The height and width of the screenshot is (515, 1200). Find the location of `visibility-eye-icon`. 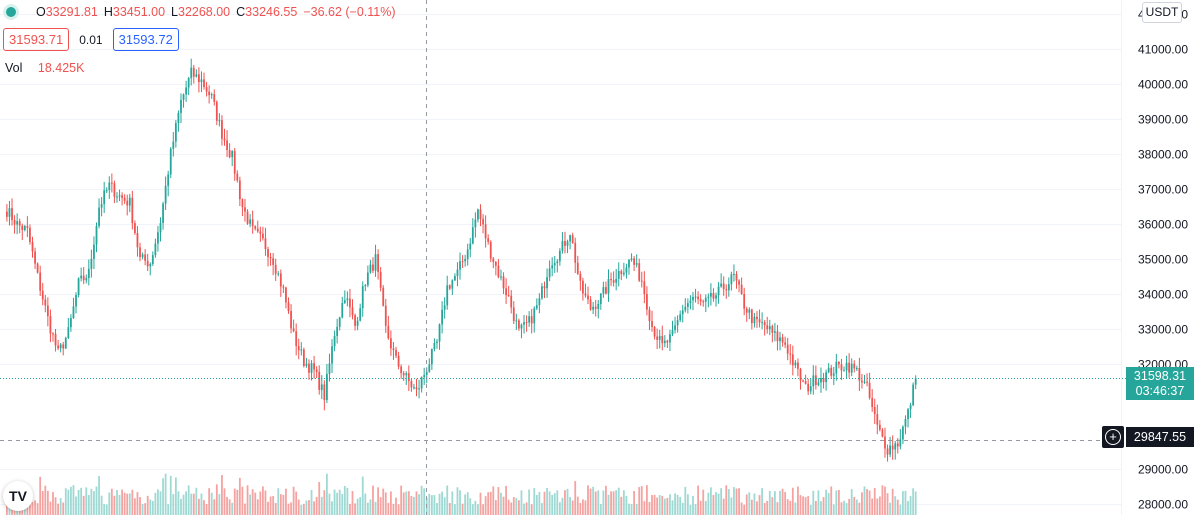

visibility-eye-icon is located at coordinates (11, 12).